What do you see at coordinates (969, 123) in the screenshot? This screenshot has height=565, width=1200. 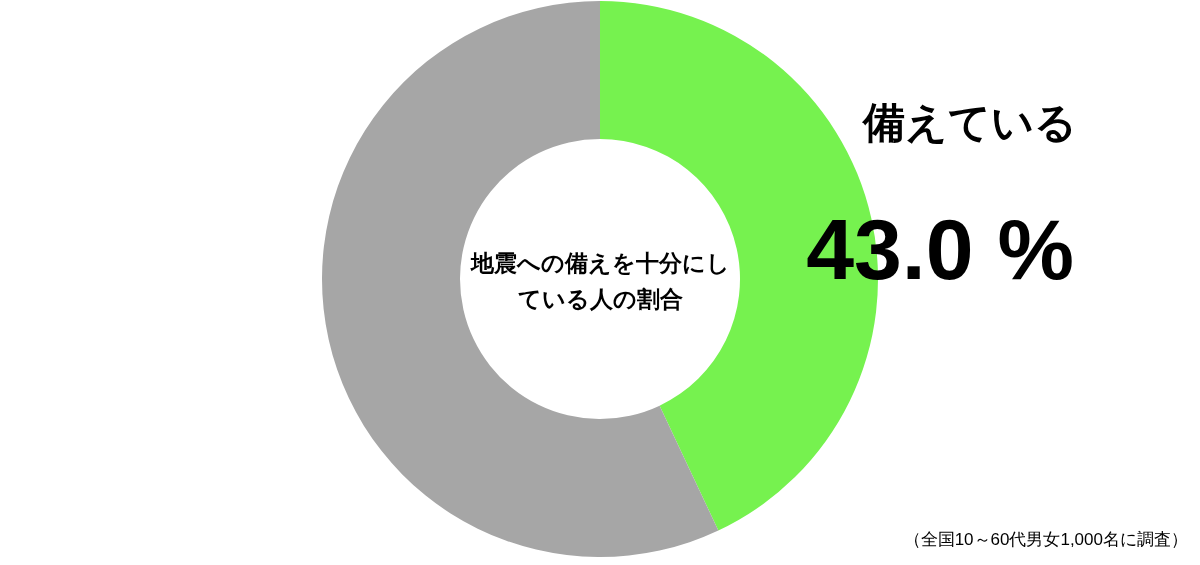 I see `slice-label: 備えている` at bounding box center [969, 123].